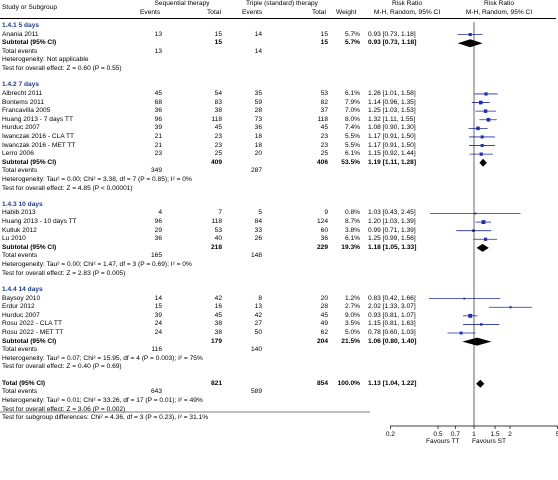  I want to click on events-sequential: 15, so click(158, 307).